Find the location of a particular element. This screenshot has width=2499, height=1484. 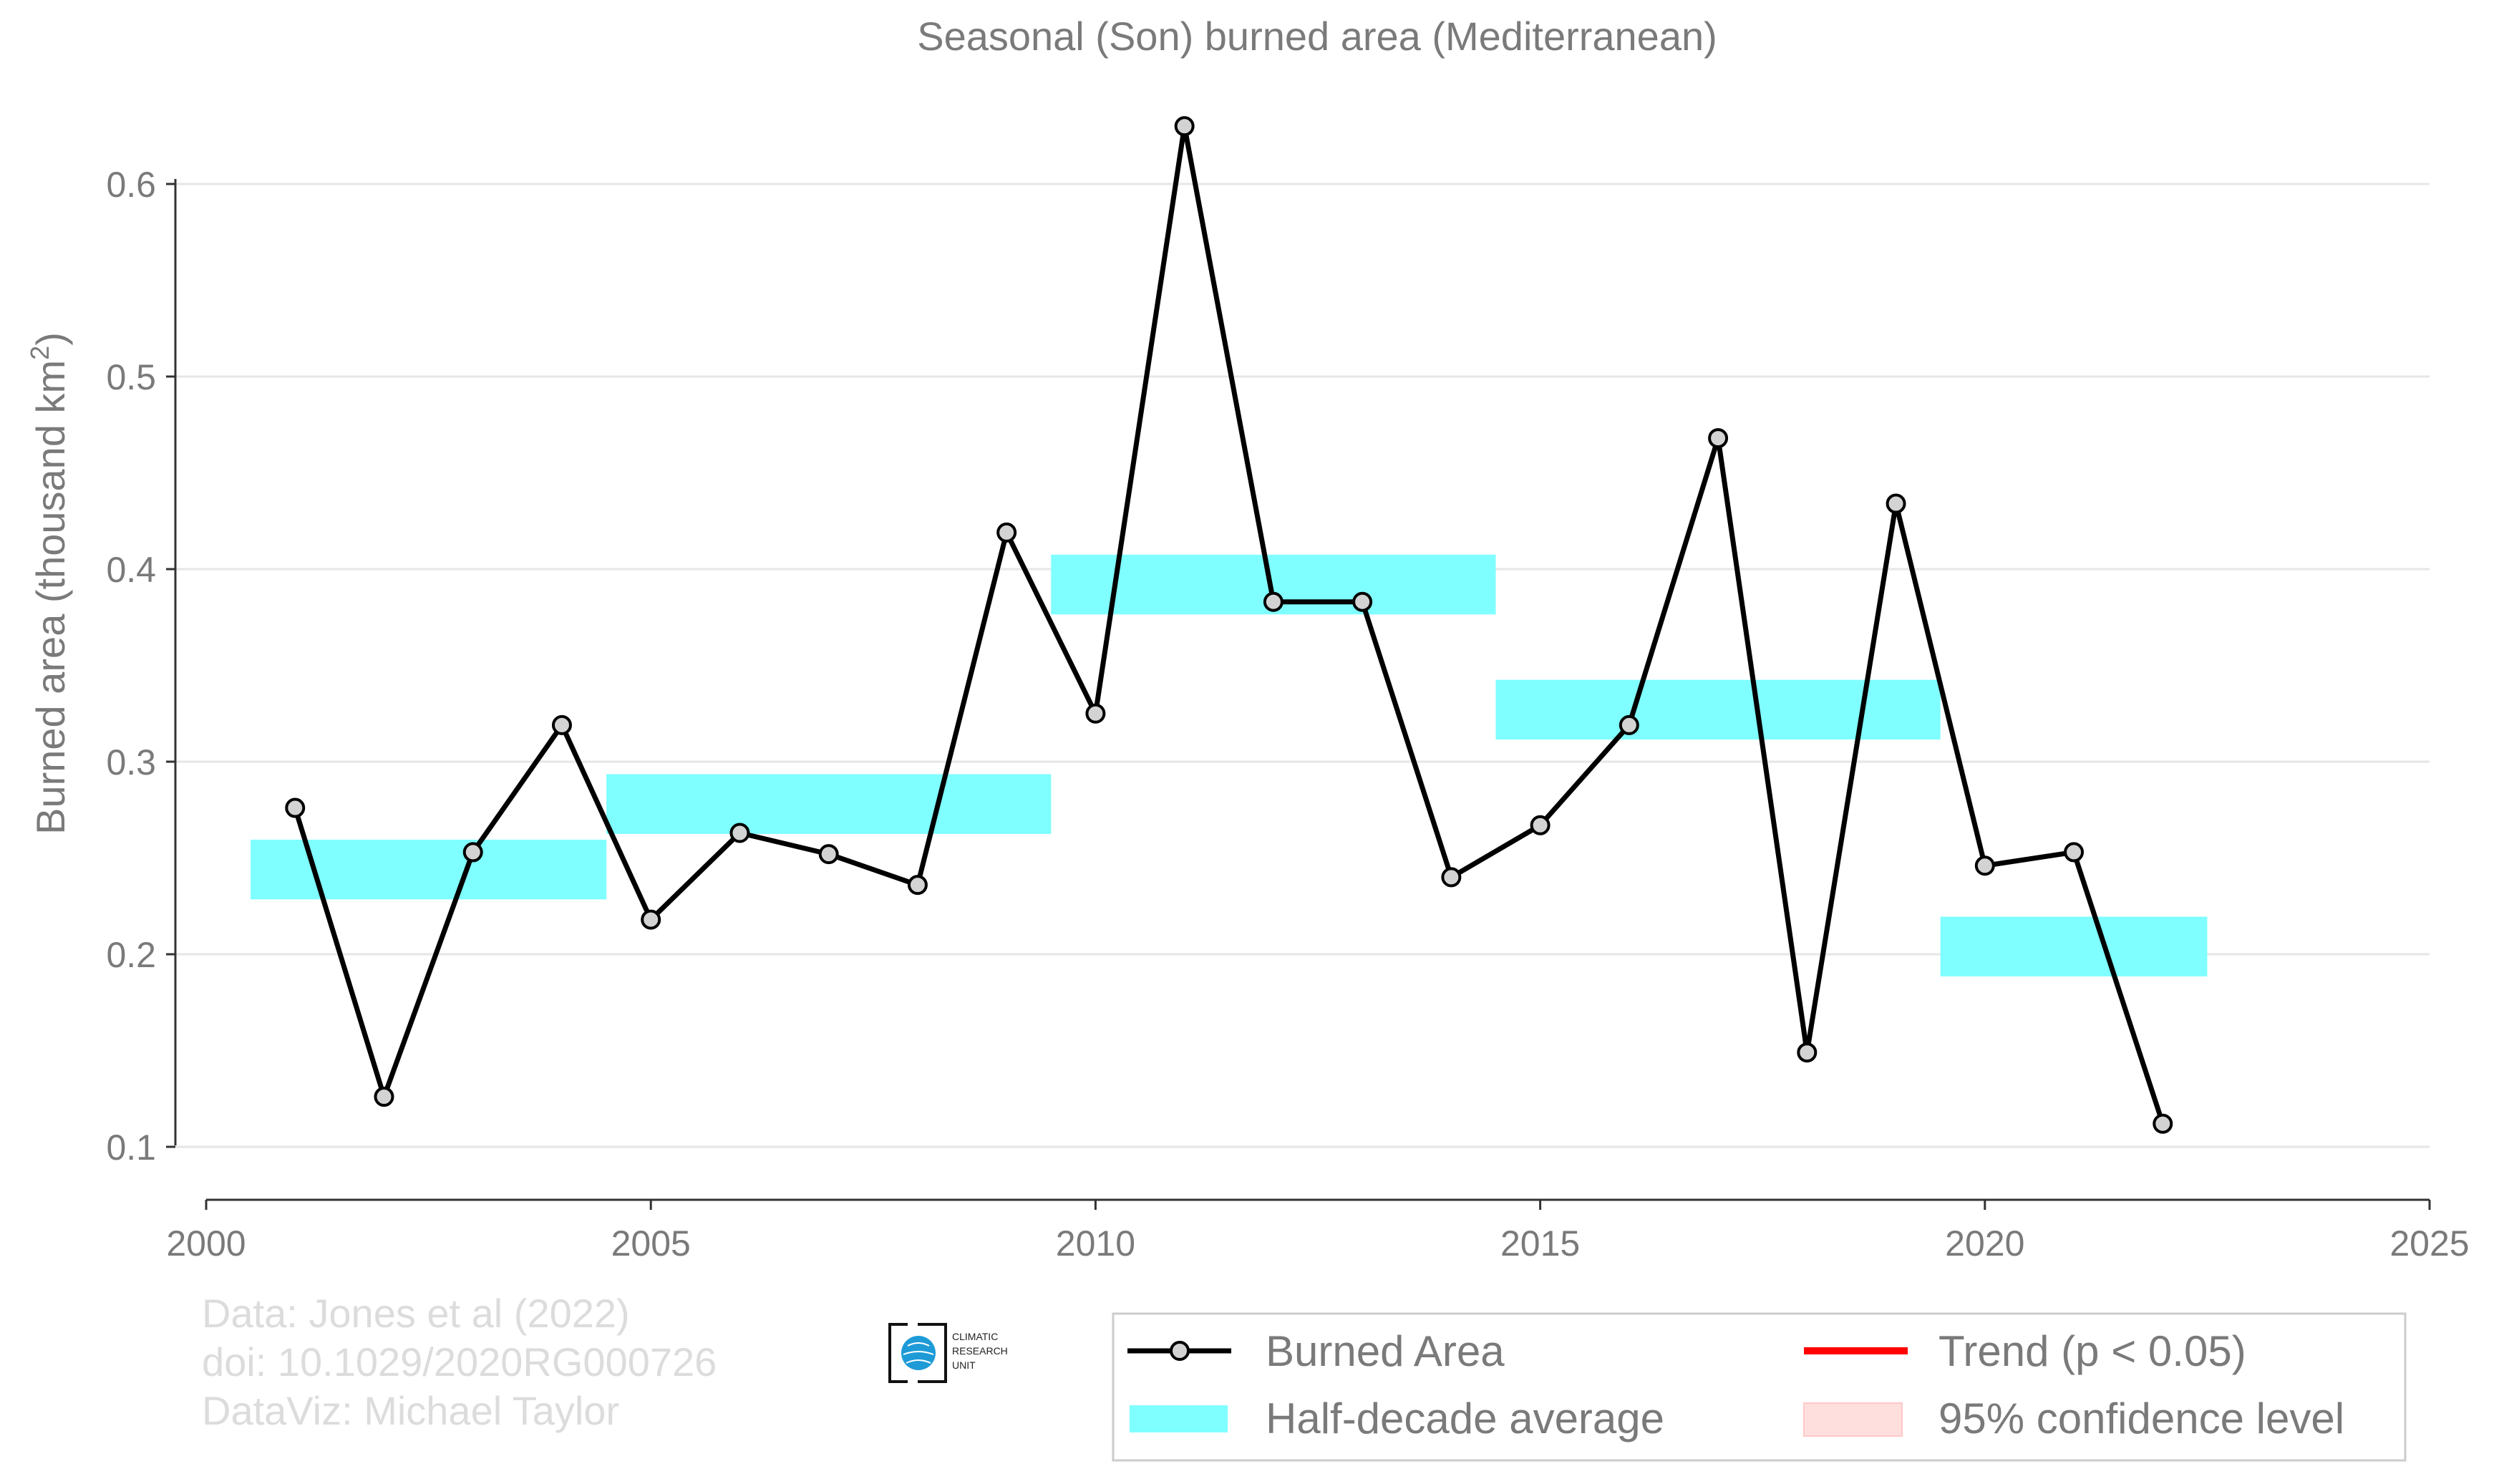

legend-frame is located at coordinates (1759, 1387).